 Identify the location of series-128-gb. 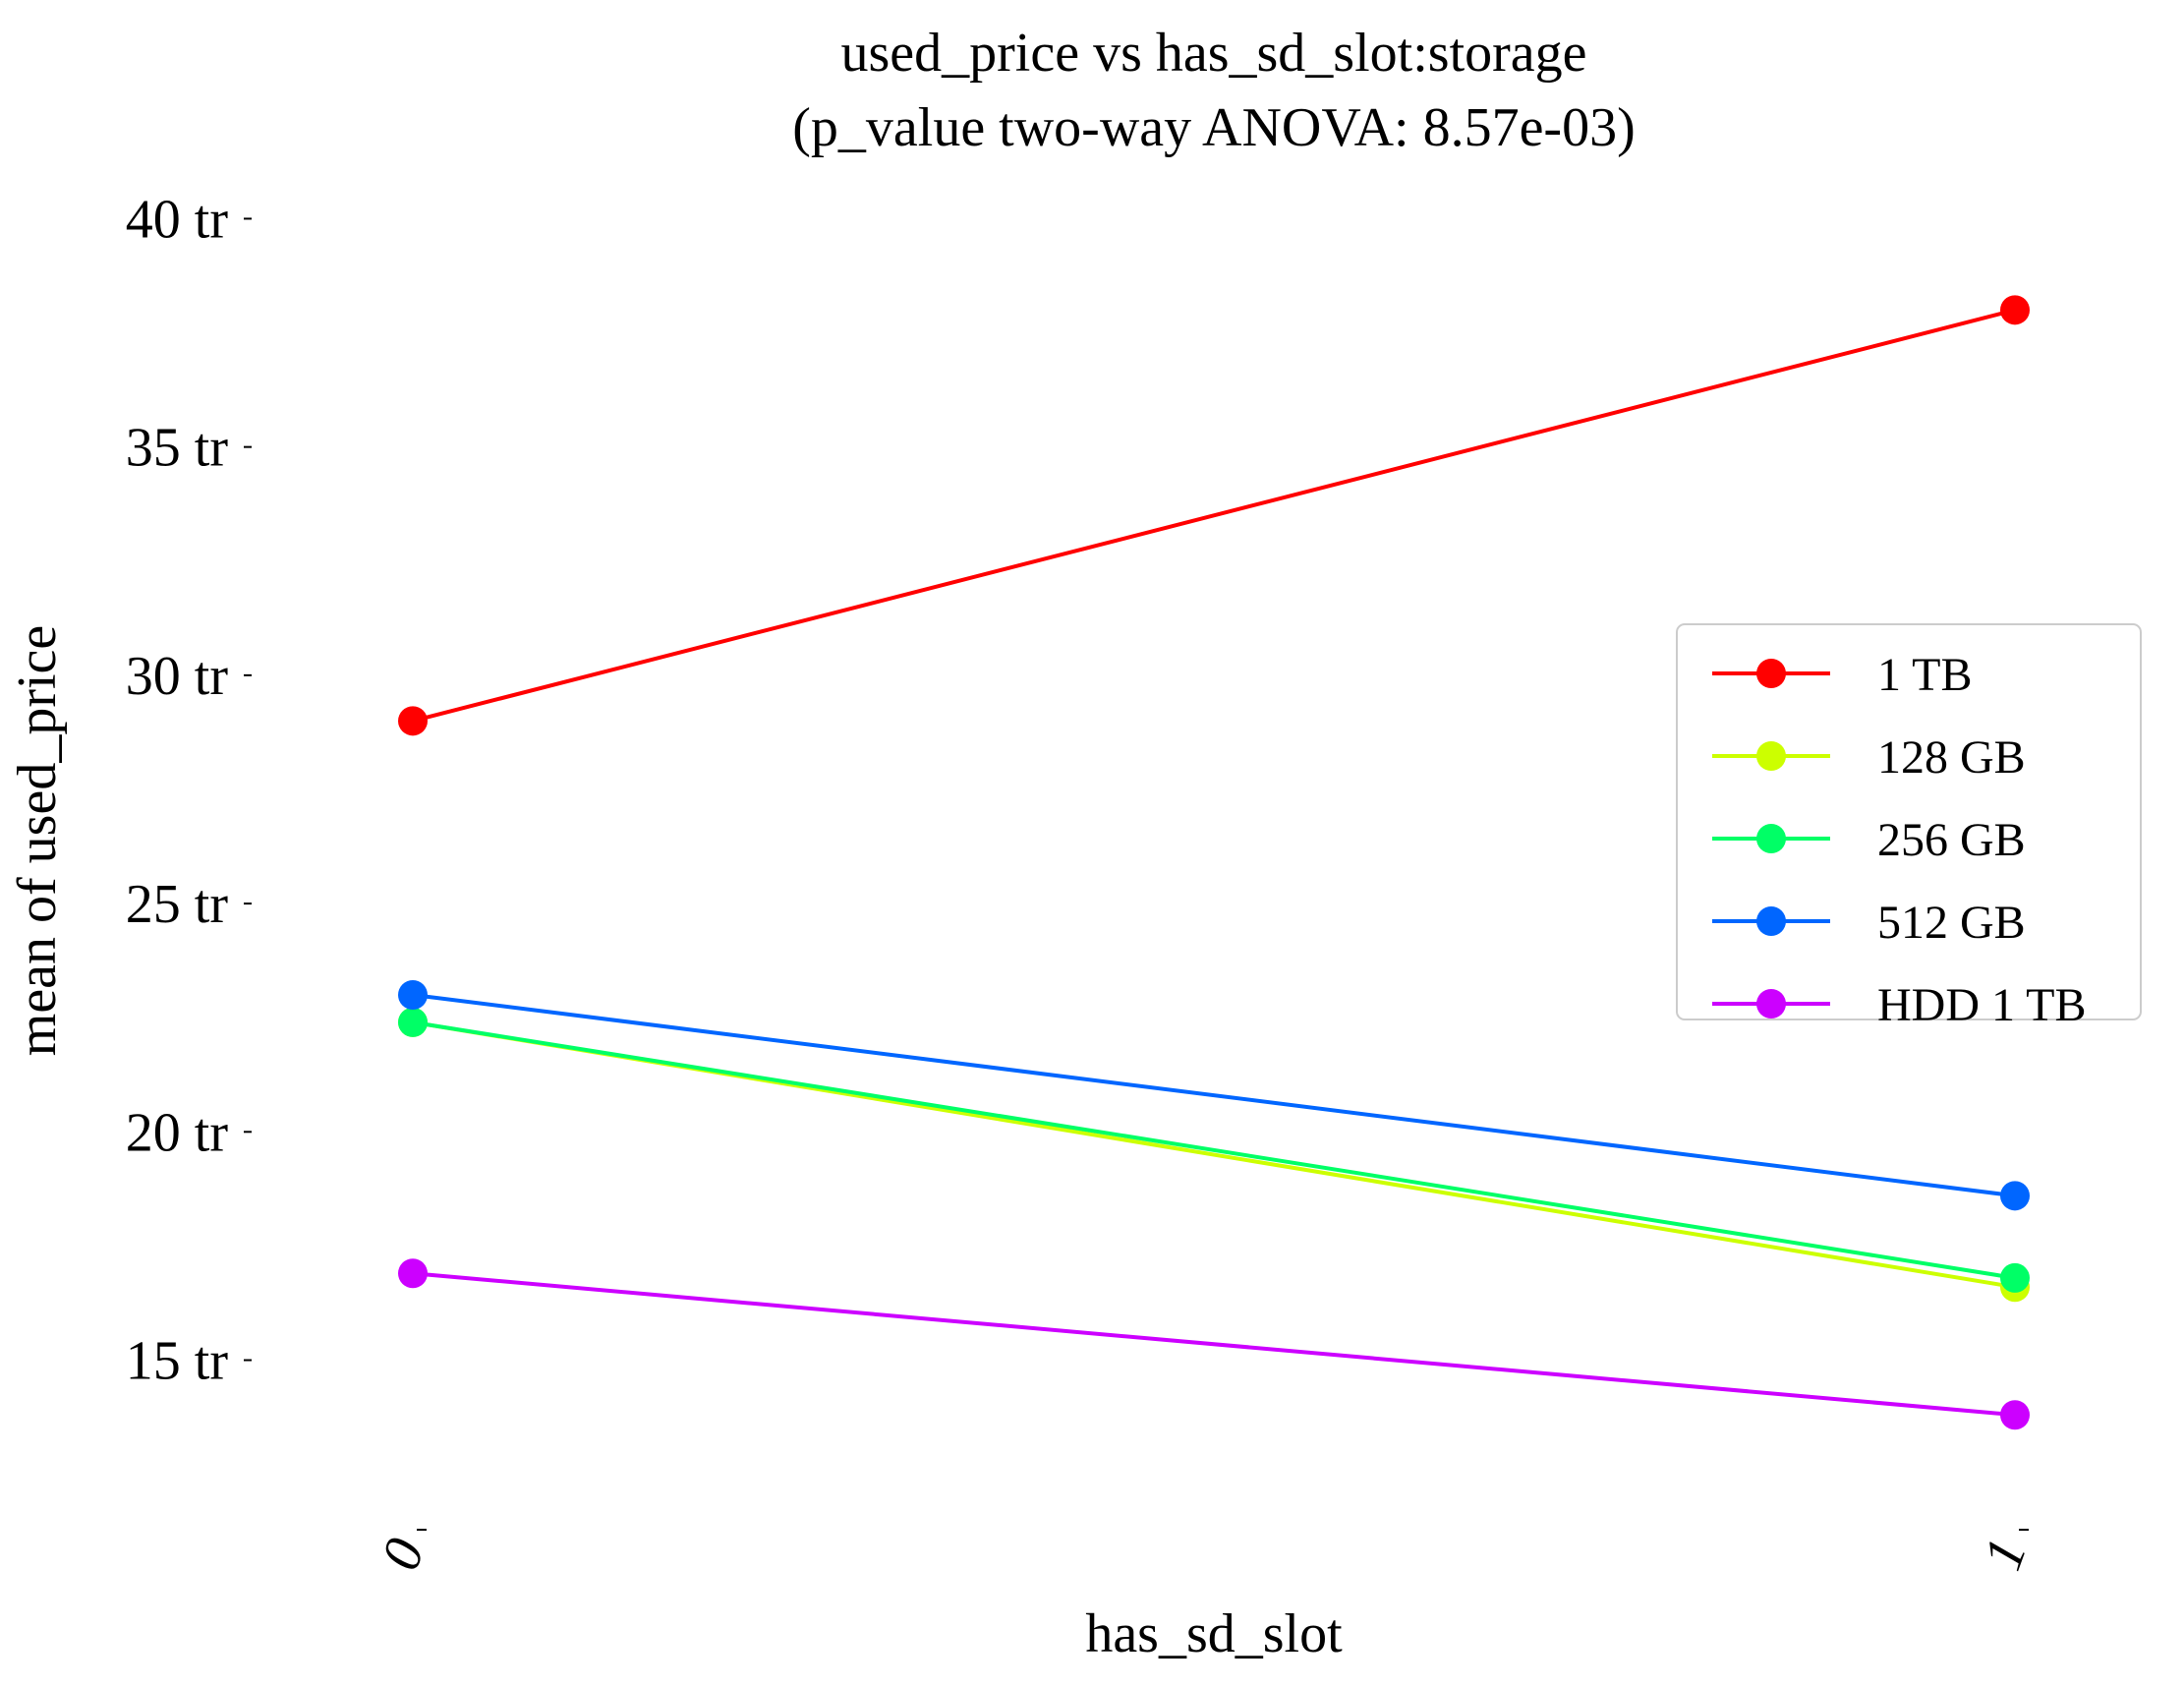
(1214, 1155).